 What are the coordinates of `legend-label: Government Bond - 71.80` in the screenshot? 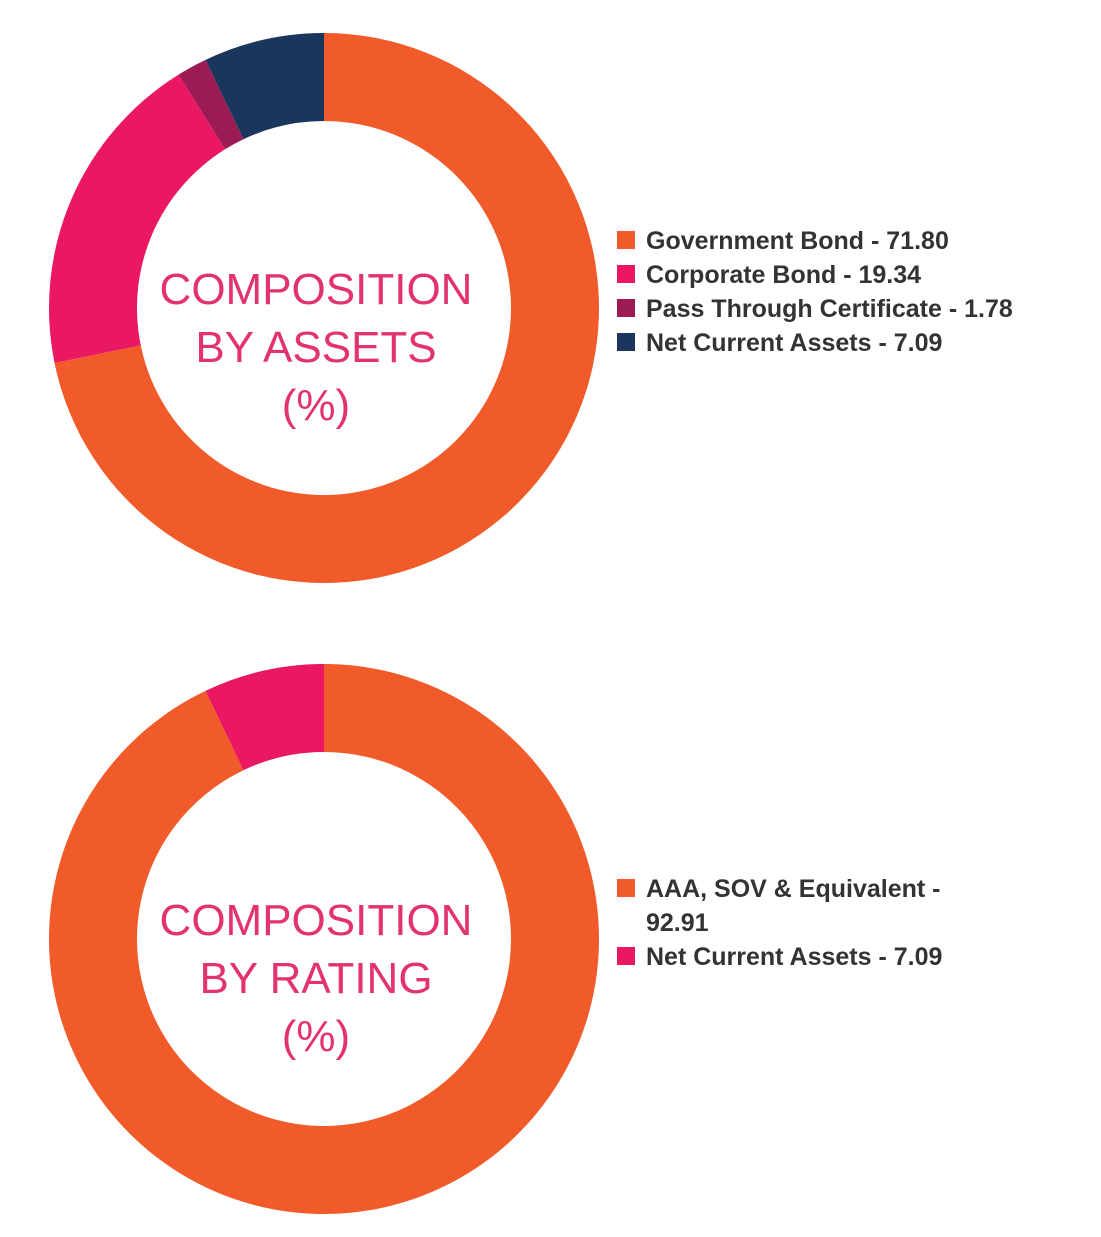 It's located at (797, 241).